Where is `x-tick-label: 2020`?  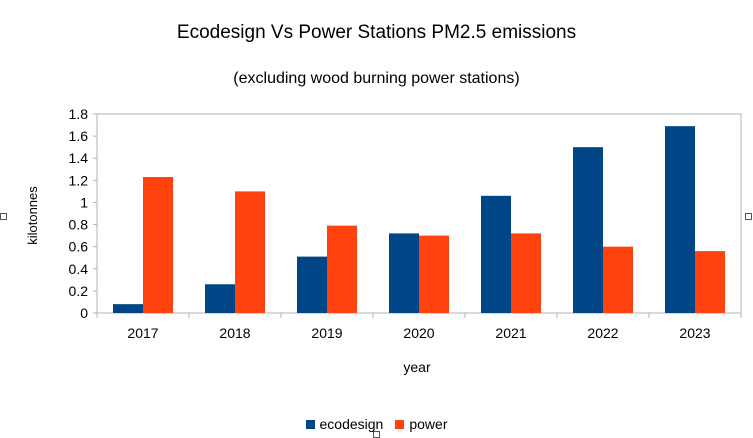
x-tick-label: 2020 is located at coordinates (418, 333).